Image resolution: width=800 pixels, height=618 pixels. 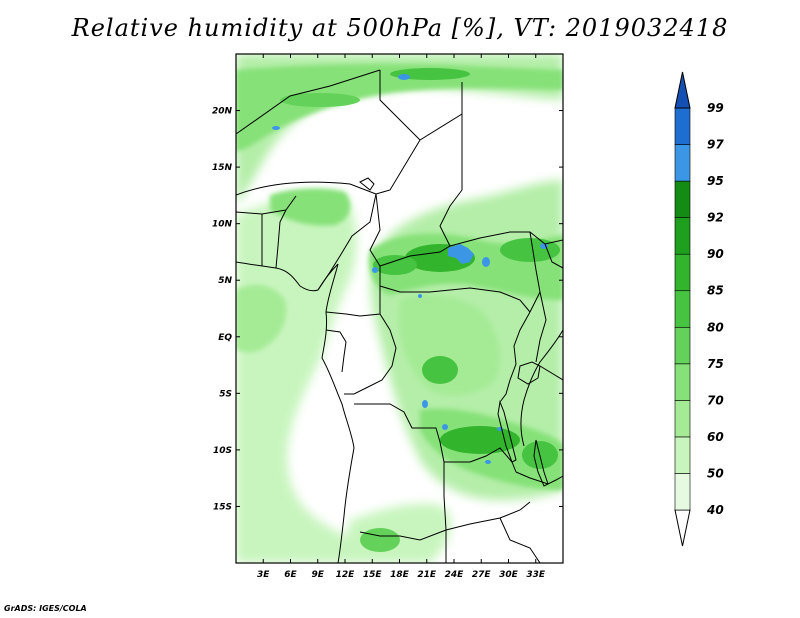 I want to click on peak-southeast, so click(x=480, y=440).